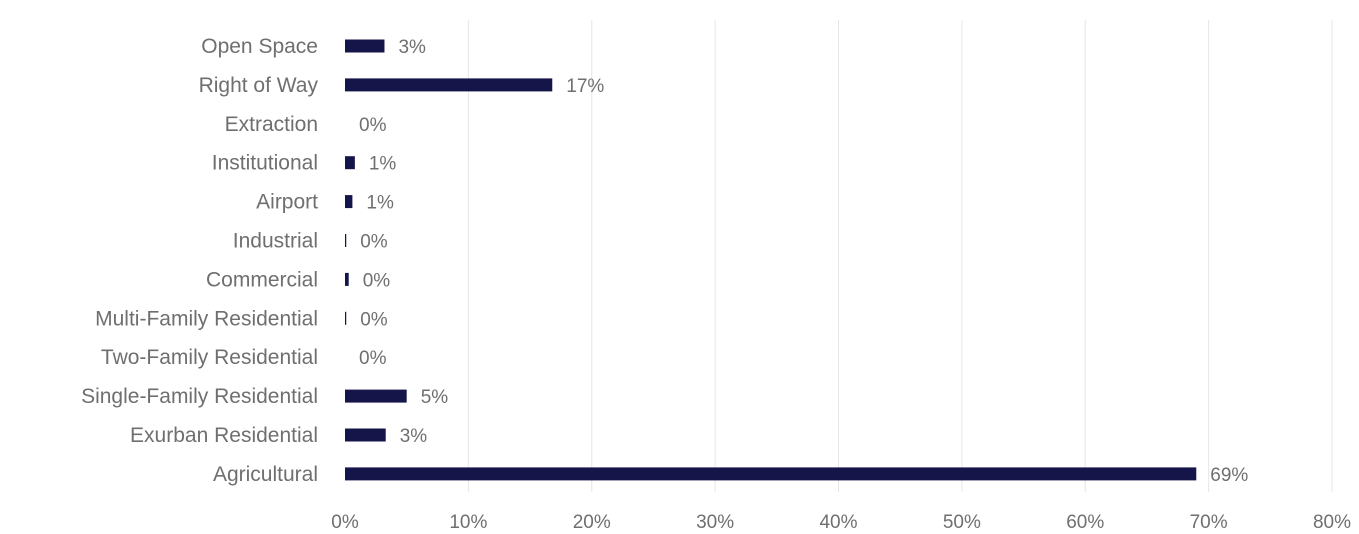 Image resolution: width=1359 pixels, height=534 pixels. Describe the element at coordinates (206, 318) in the screenshot. I see `category-label: Multi-Family Residential` at that location.